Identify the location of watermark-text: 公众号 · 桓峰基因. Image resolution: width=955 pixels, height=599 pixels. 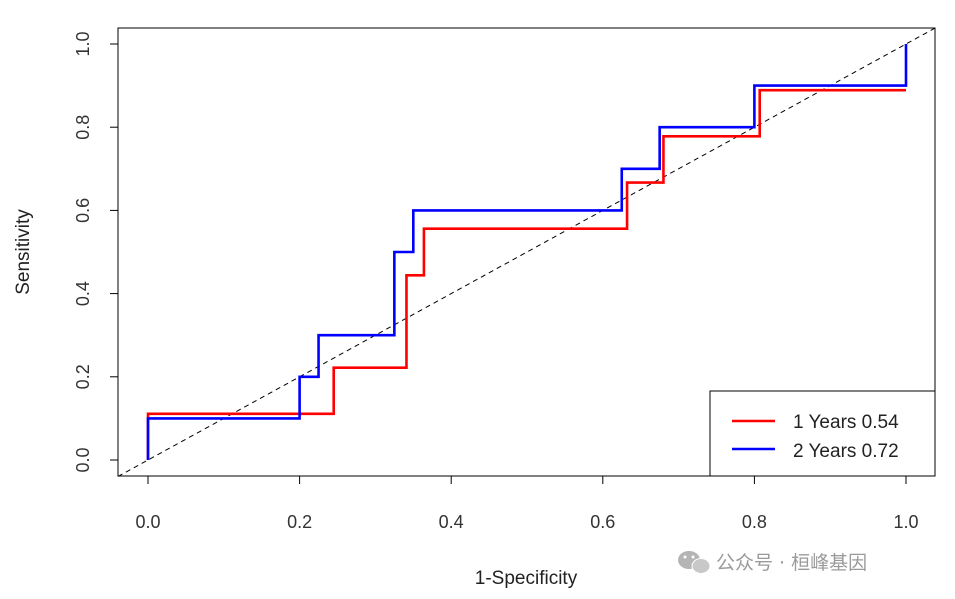
(791, 563).